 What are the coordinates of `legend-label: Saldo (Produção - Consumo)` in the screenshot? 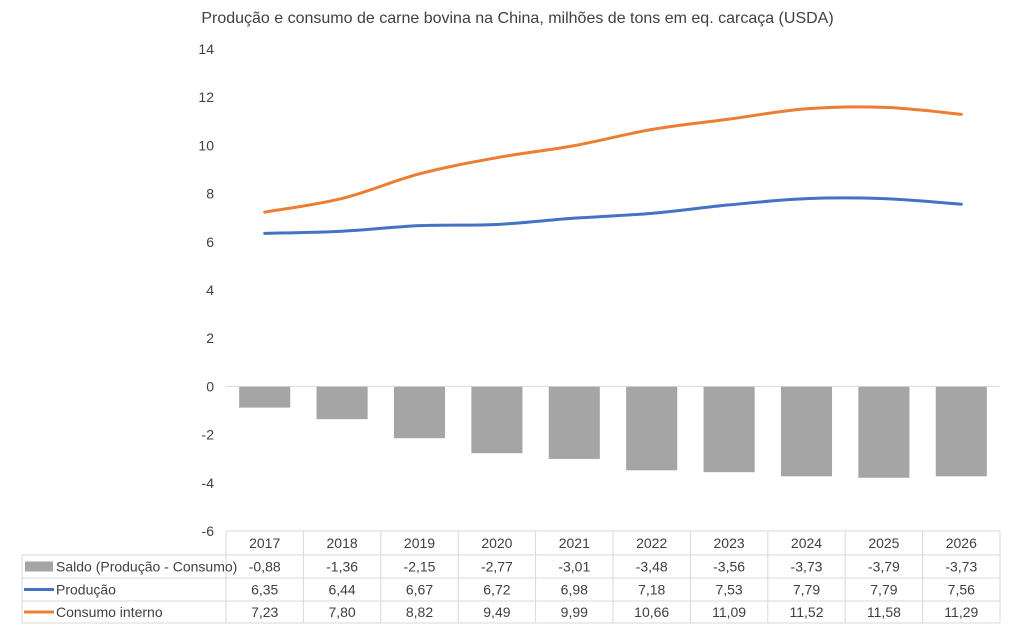 It's located at (146, 567).